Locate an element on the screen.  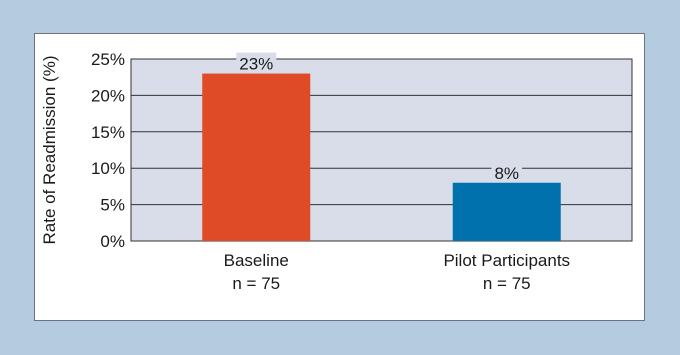
x-category-label: Pilot Participants is located at coordinates (506, 260).